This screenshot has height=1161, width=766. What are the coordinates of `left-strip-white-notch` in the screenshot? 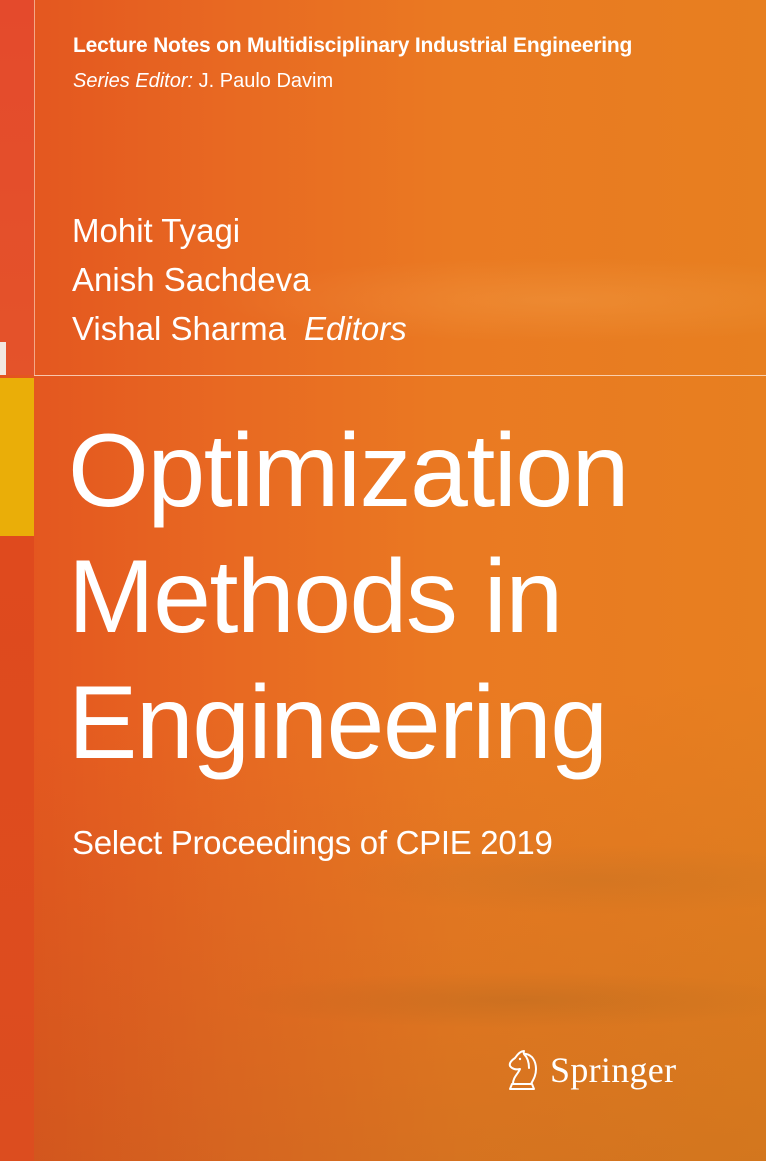 It's located at (3, 358).